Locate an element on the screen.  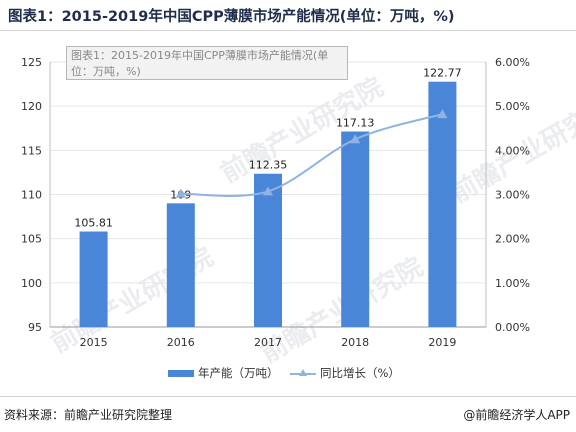
legend-item-capacity: 年产能（万吨） is located at coordinates (223, 373).